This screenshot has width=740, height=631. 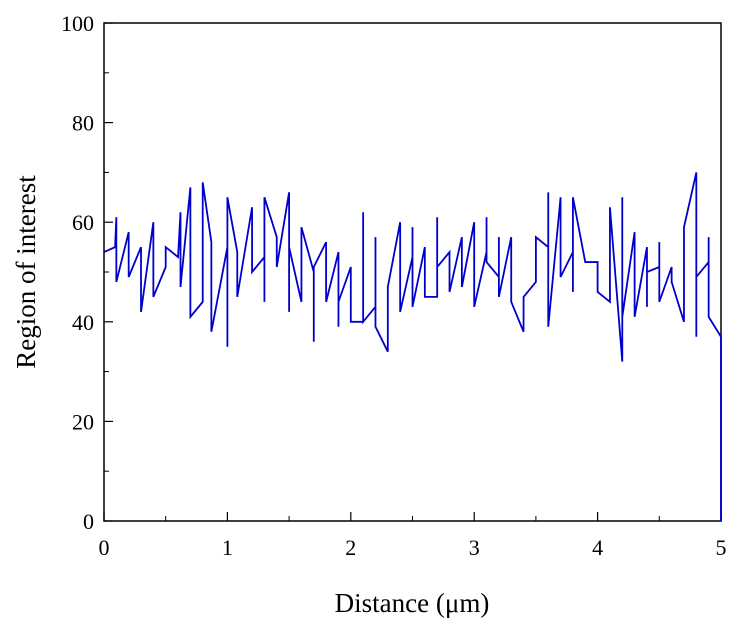 I want to click on y-tick-label: 20, so click(x=83, y=421).